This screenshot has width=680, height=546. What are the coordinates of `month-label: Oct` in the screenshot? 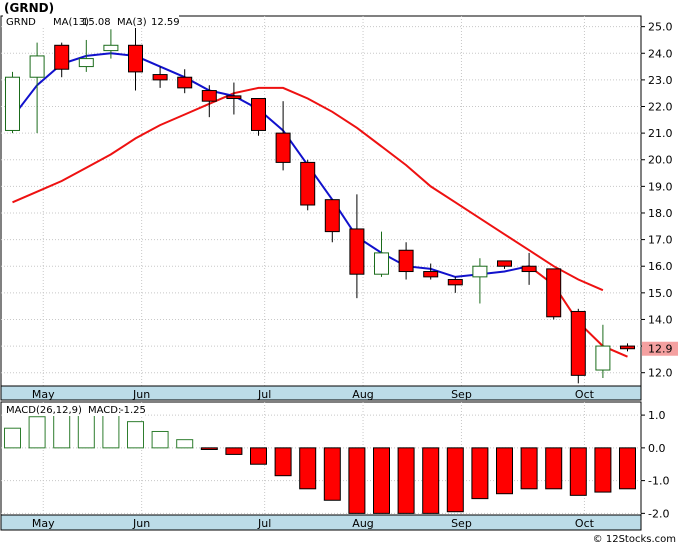 It's located at (585, 394).